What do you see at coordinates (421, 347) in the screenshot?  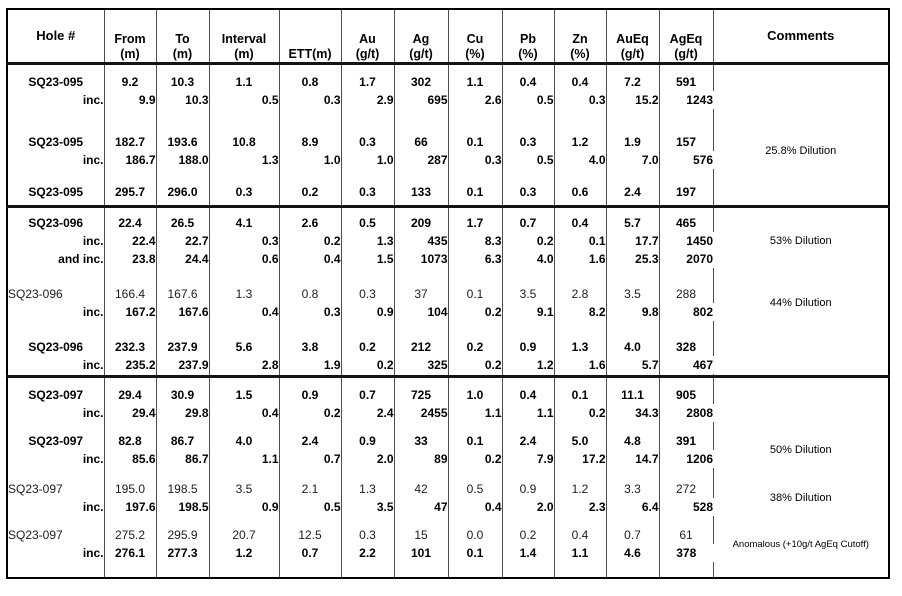 I see `value-cell: 212` at bounding box center [421, 347].